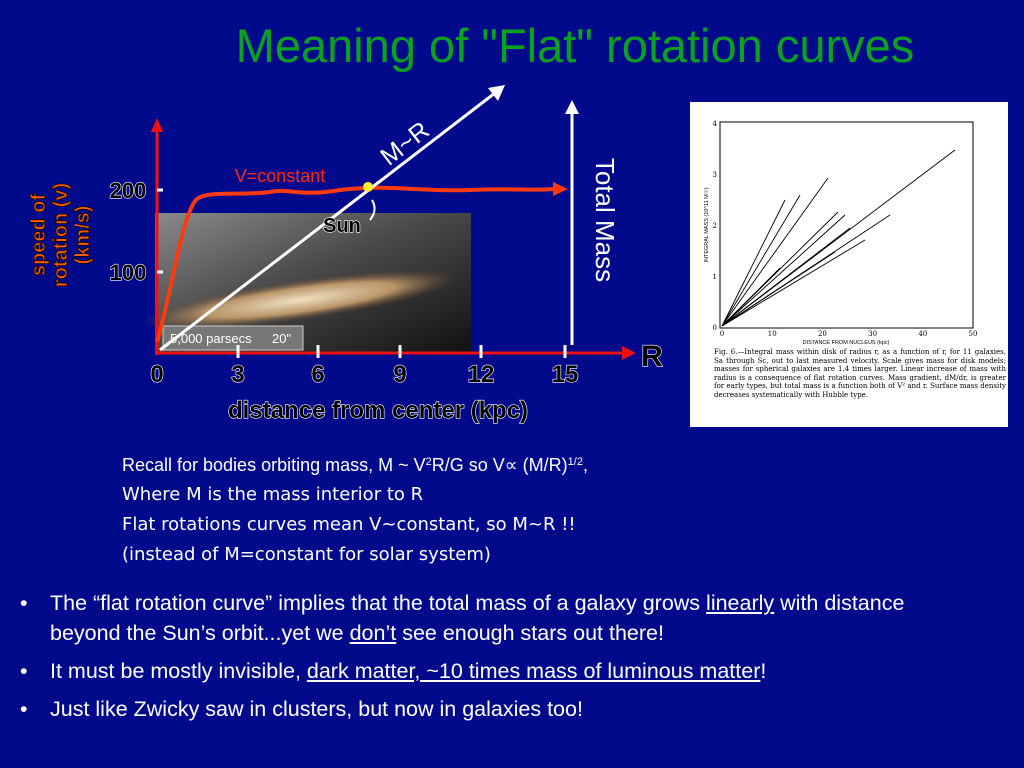 The image size is (1024, 768). What do you see at coordinates (368, 187) in the screenshot?
I see `sun-marker` at bounding box center [368, 187].